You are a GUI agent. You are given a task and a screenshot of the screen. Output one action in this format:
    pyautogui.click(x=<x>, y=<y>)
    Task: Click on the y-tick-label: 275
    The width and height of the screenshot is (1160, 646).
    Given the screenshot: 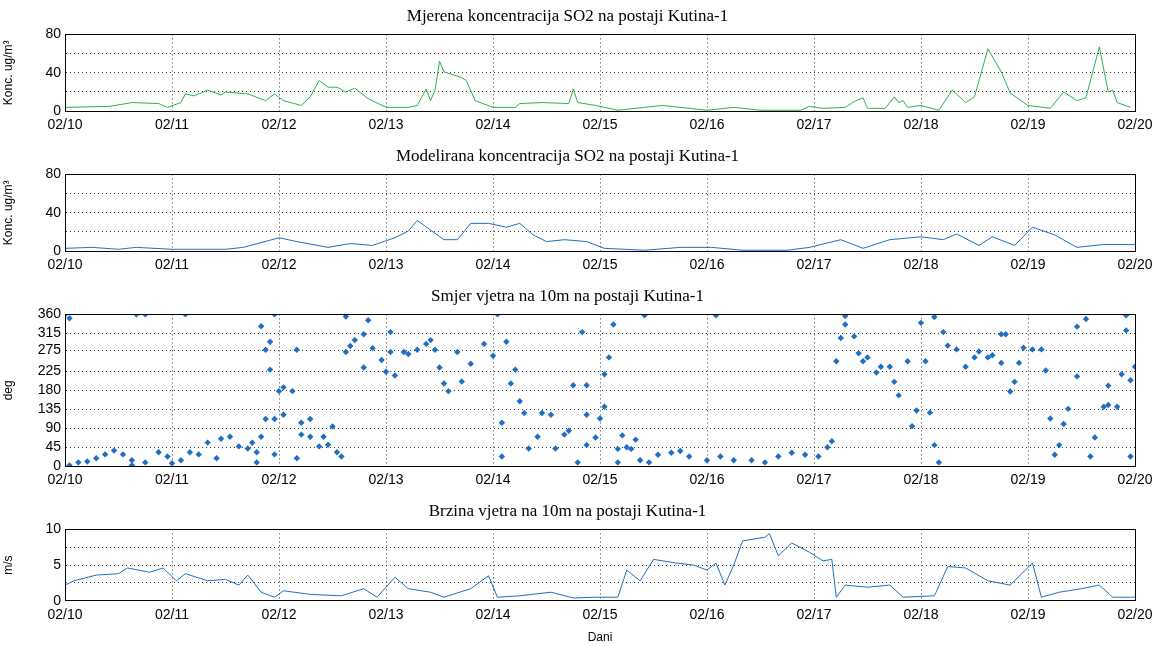 What is the action you would take?
    pyautogui.click(x=49, y=349)
    